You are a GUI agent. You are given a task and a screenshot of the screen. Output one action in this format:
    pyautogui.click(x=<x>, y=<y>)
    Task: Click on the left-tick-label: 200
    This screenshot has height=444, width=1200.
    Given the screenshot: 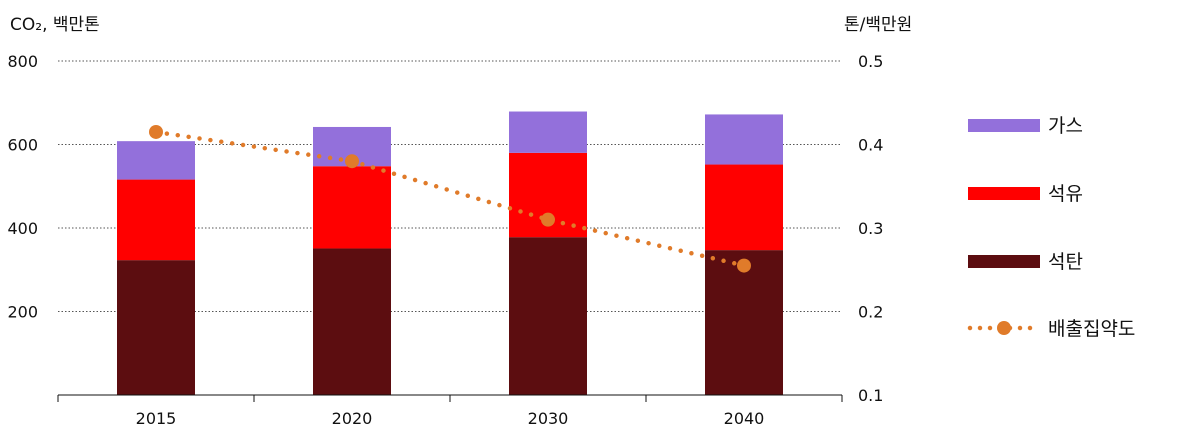 What is the action you would take?
    pyautogui.click(x=22, y=312)
    